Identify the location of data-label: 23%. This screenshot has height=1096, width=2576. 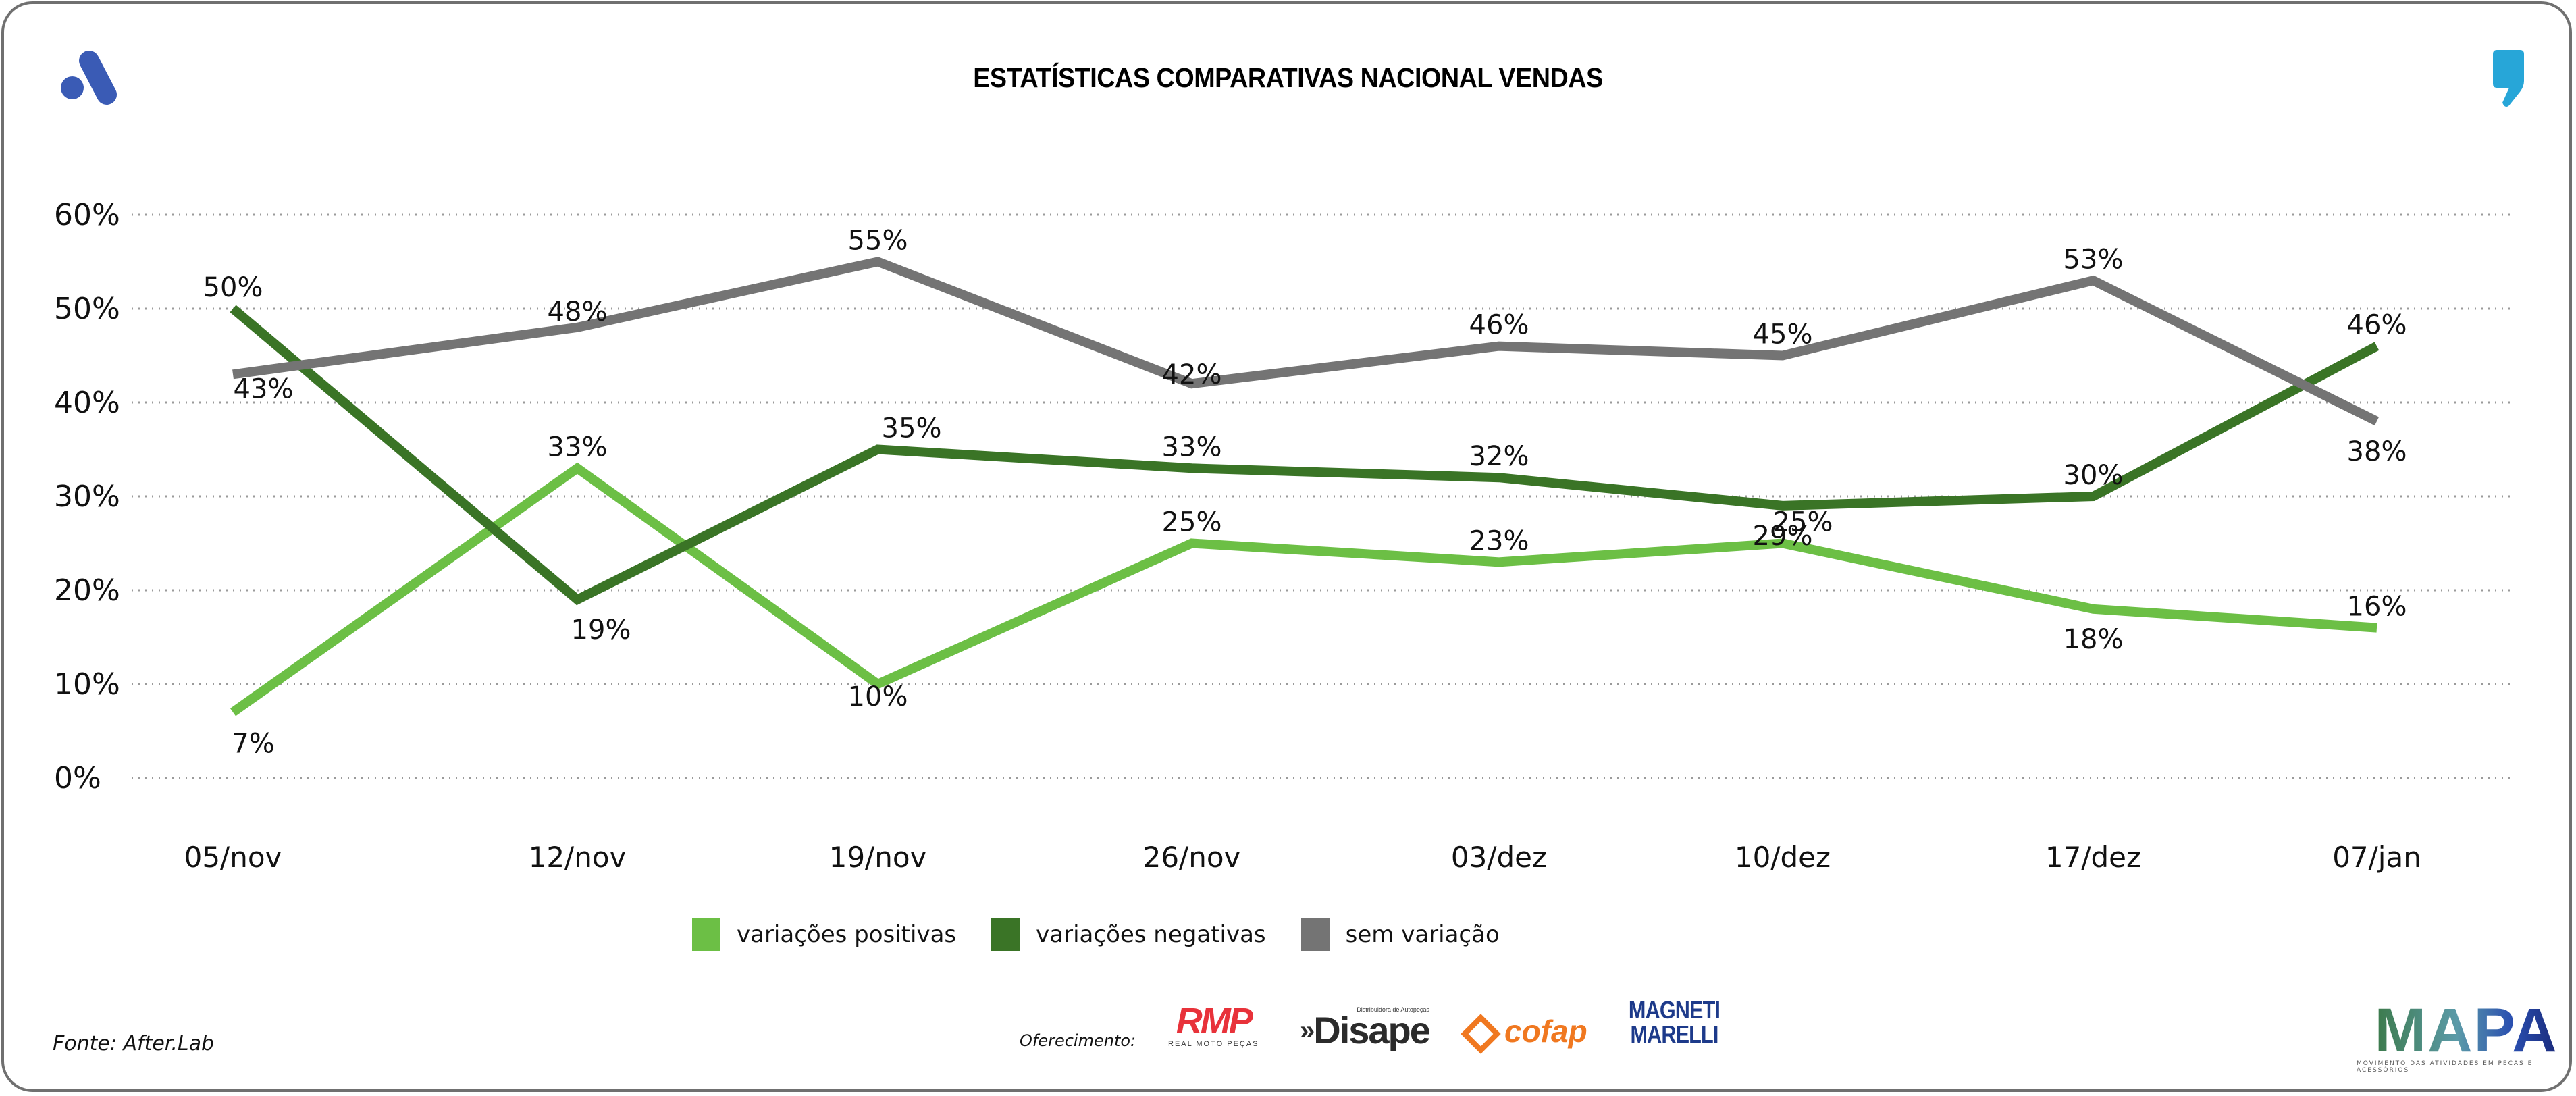
(1499, 541).